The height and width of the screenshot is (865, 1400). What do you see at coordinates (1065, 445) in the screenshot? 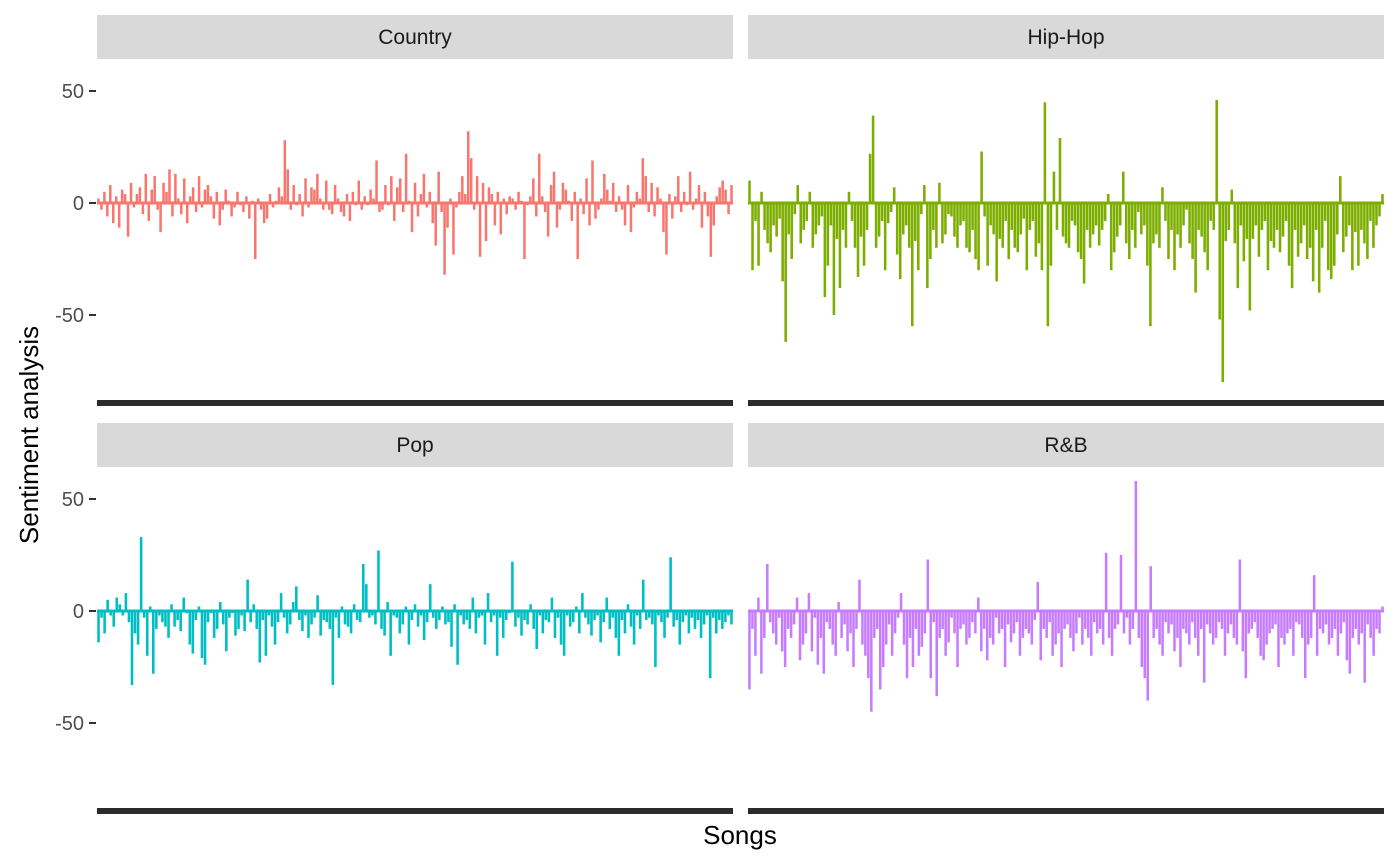
I see `facet-strip-label: R&B` at bounding box center [1065, 445].